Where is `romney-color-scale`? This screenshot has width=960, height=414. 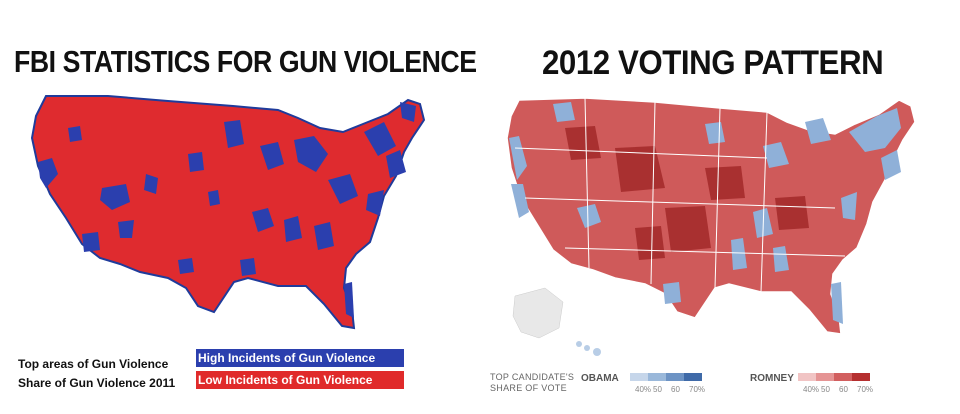
romney-color-scale is located at coordinates (834, 377).